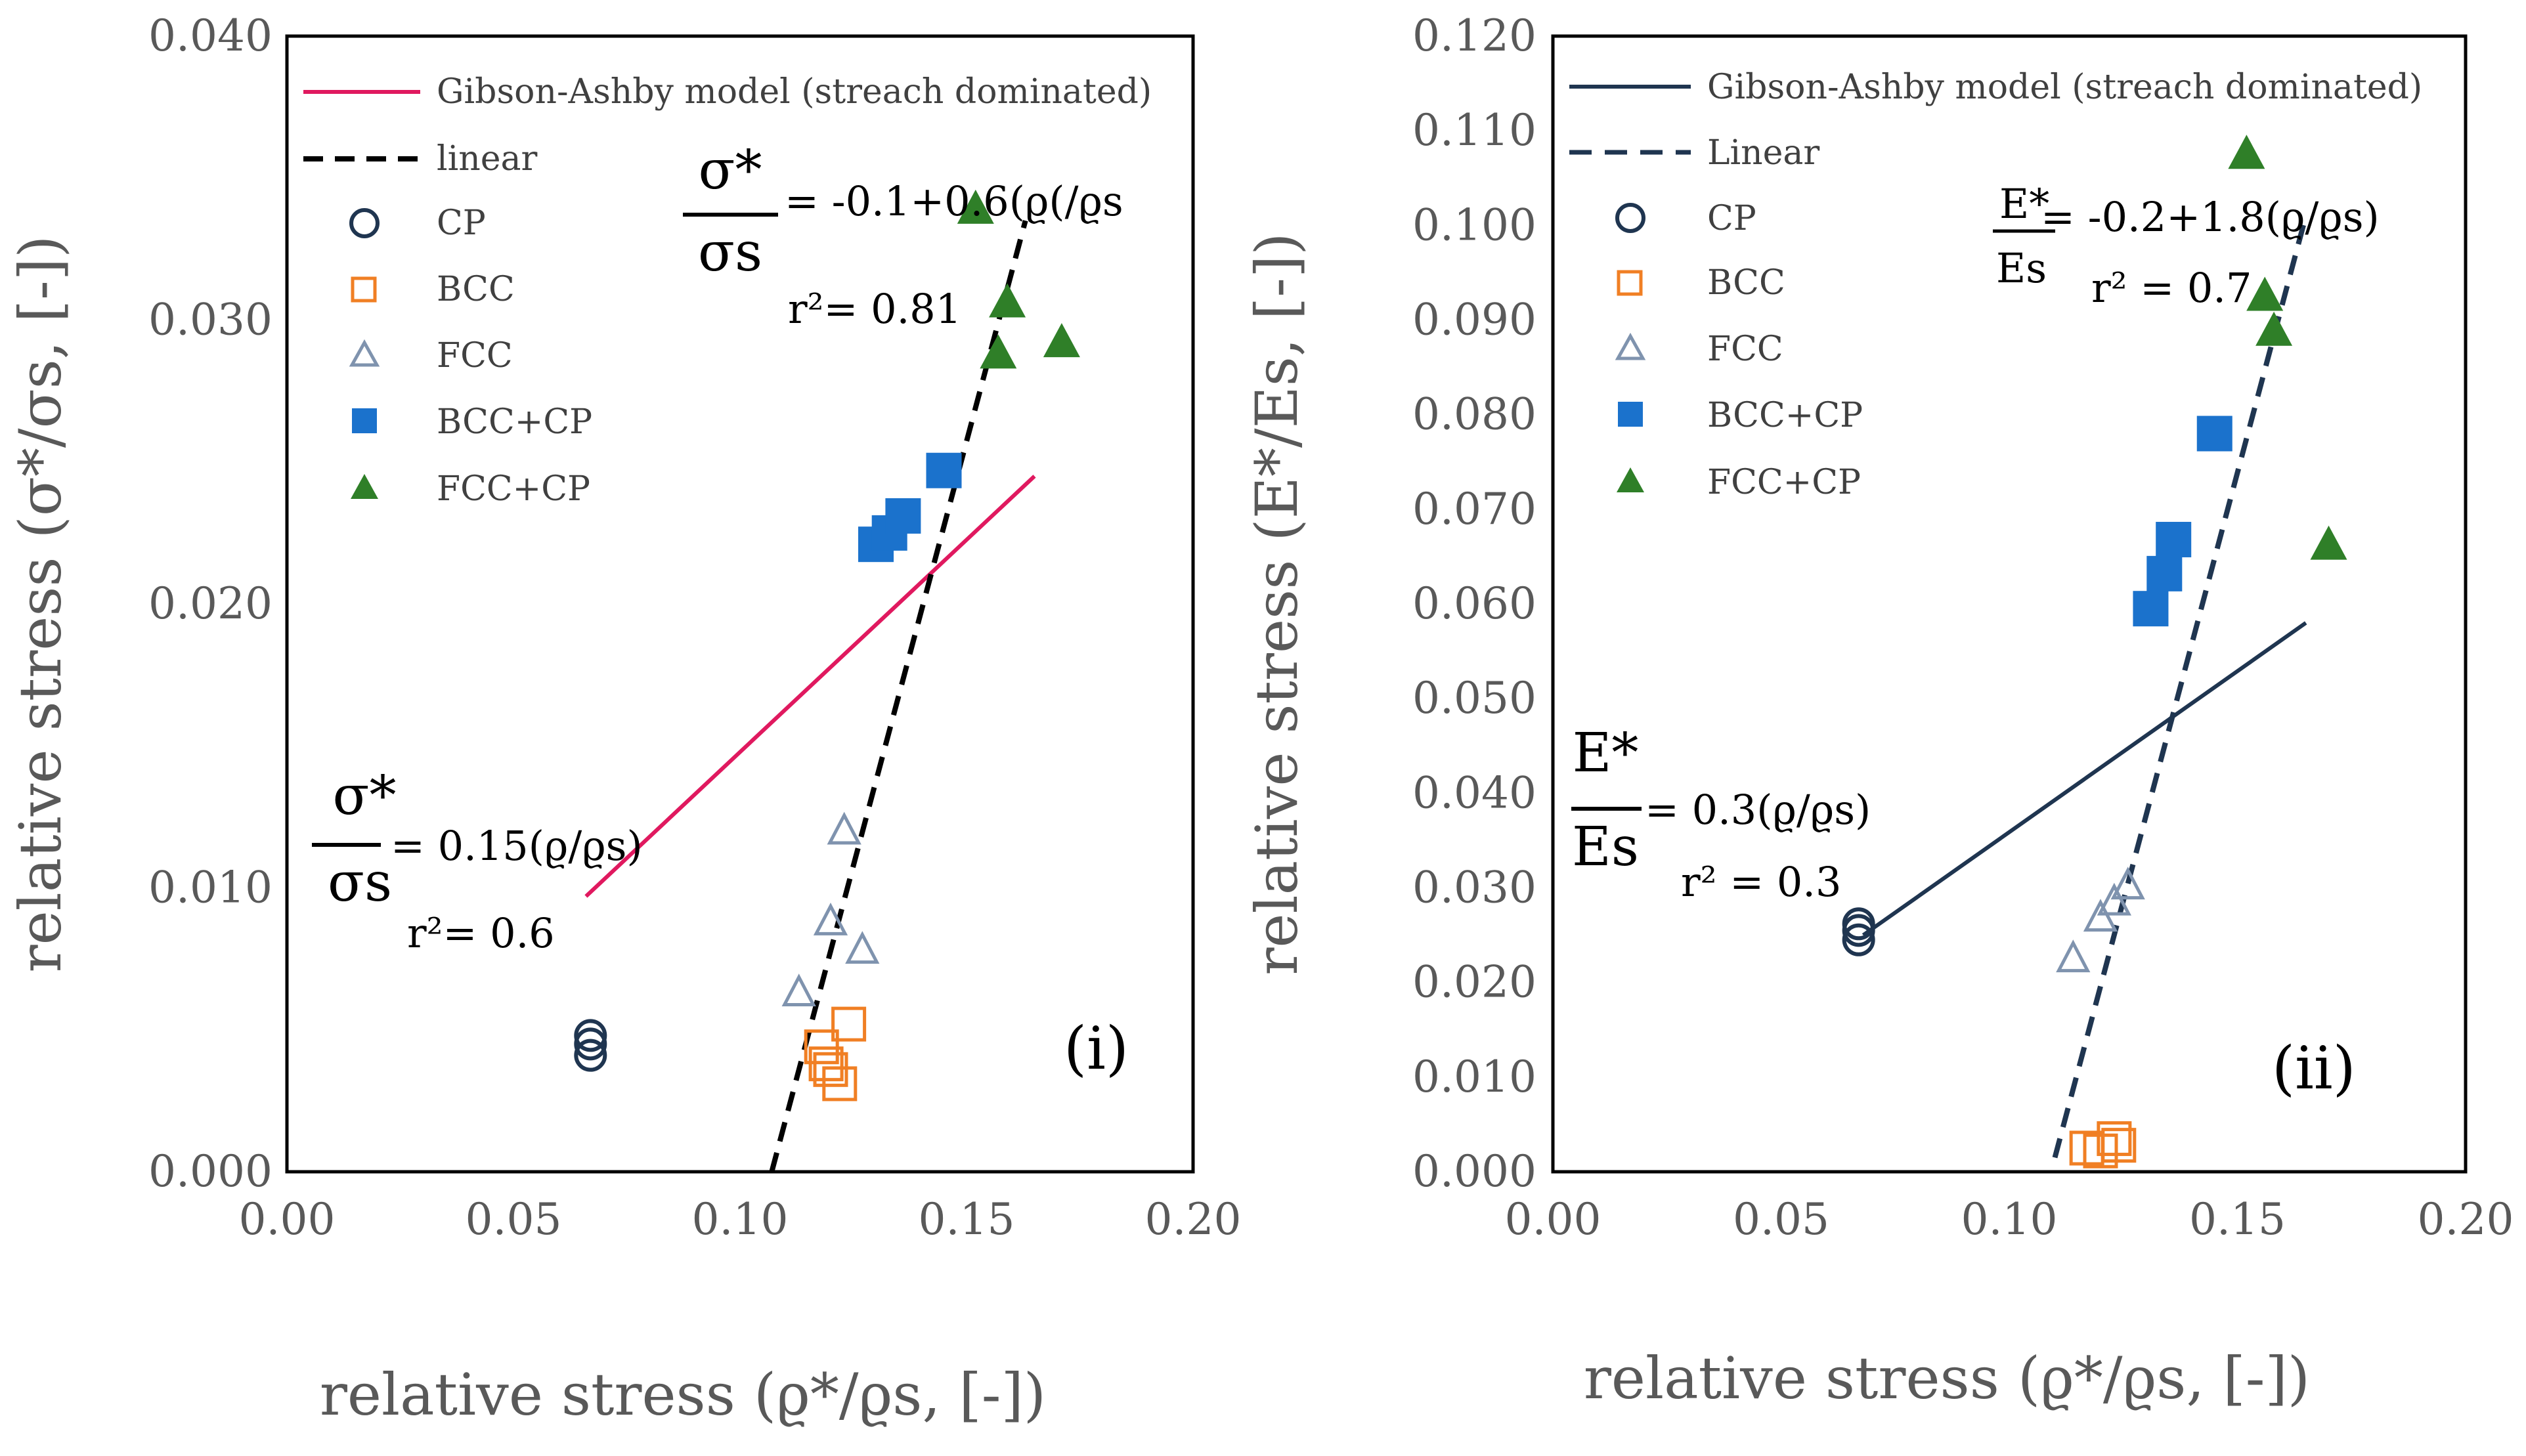 The image size is (2526, 1456). I want to click on bcc-point-ii, so click(2114, 1139).